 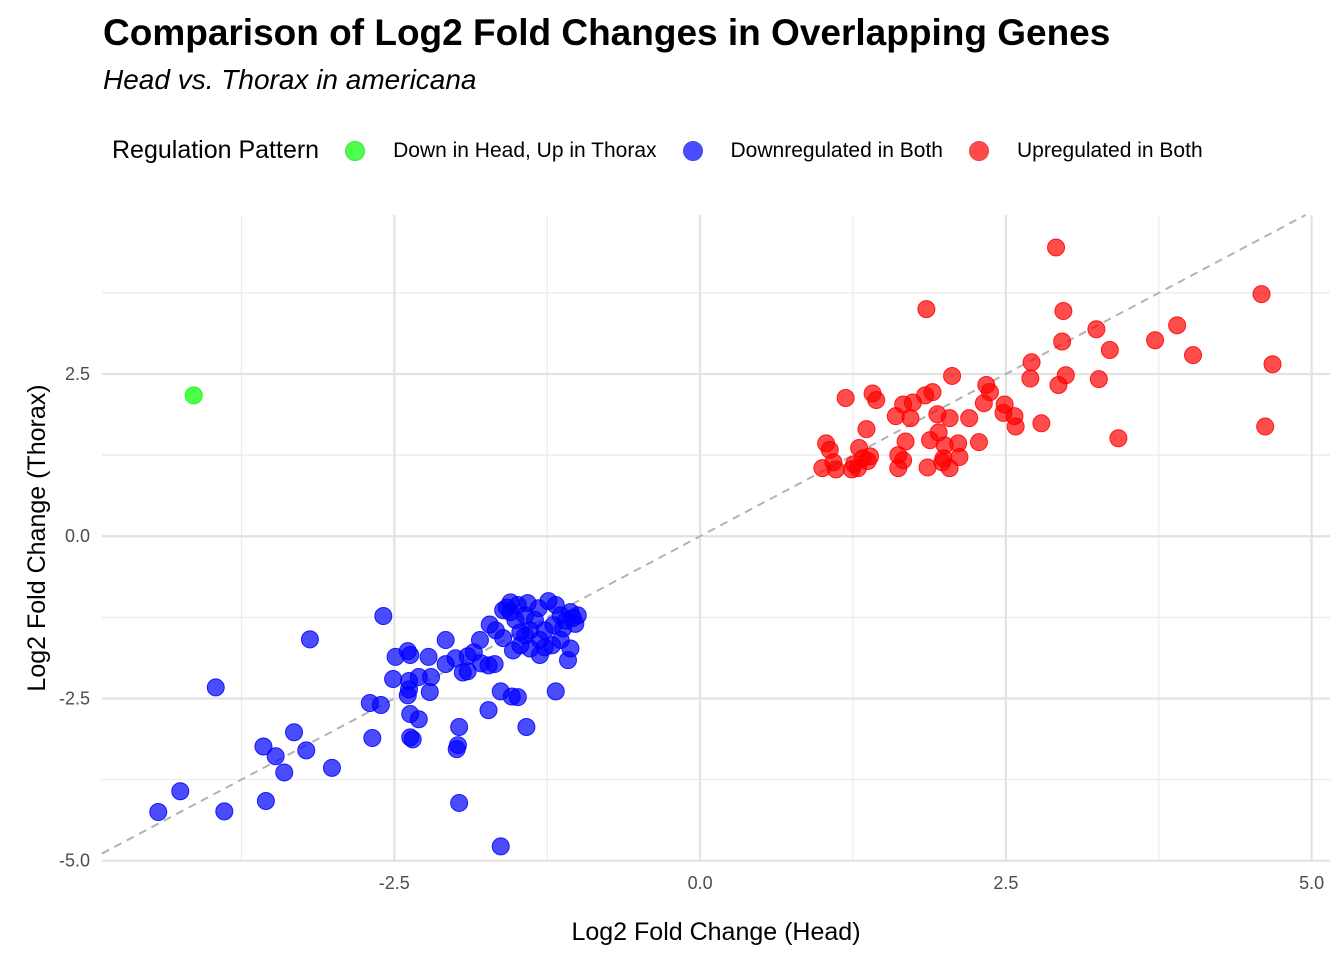 I want to click on x-axis-label: Log2 Fold Change (Head), so click(x=715, y=932).